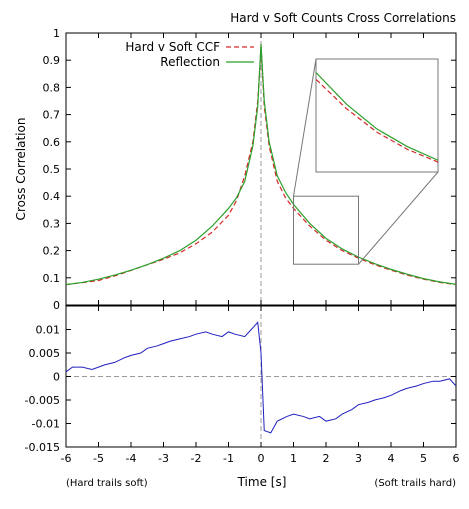  I want to click on x-tick-label: -1, so click(228, 458).